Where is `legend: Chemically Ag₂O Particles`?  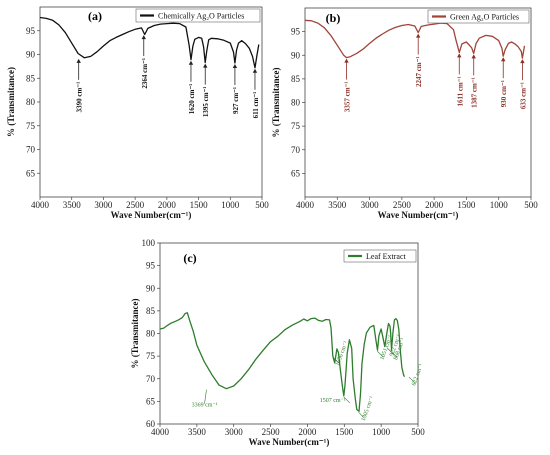 legend: Chemically Ag₂O Particles is located at coordinates (198, 15).